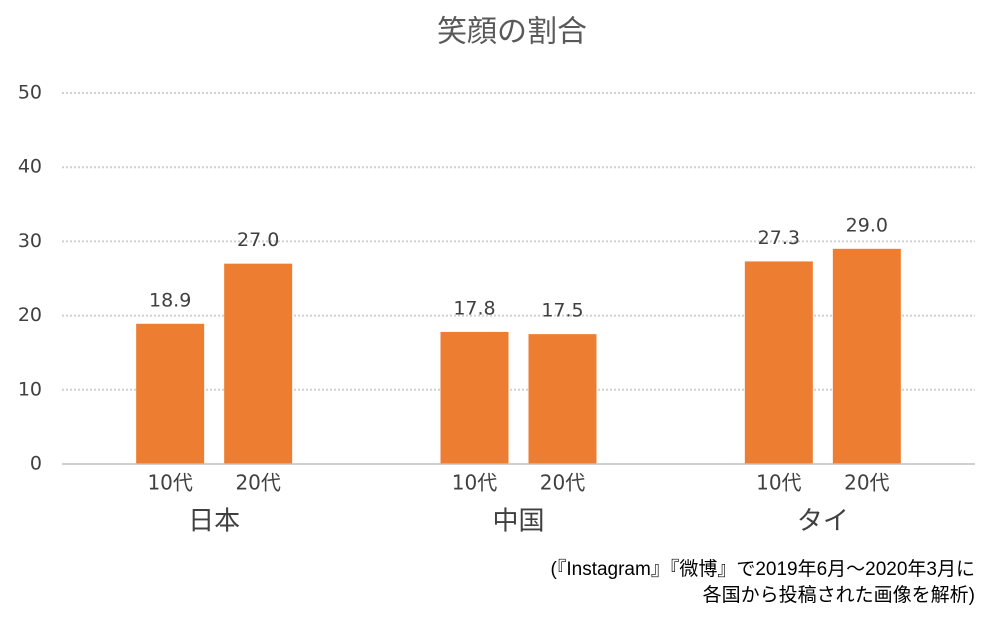 Image resolution: width=989 pixels, height=621 pixels. I want to click on y-tick-label: 10, so click(30, 389).